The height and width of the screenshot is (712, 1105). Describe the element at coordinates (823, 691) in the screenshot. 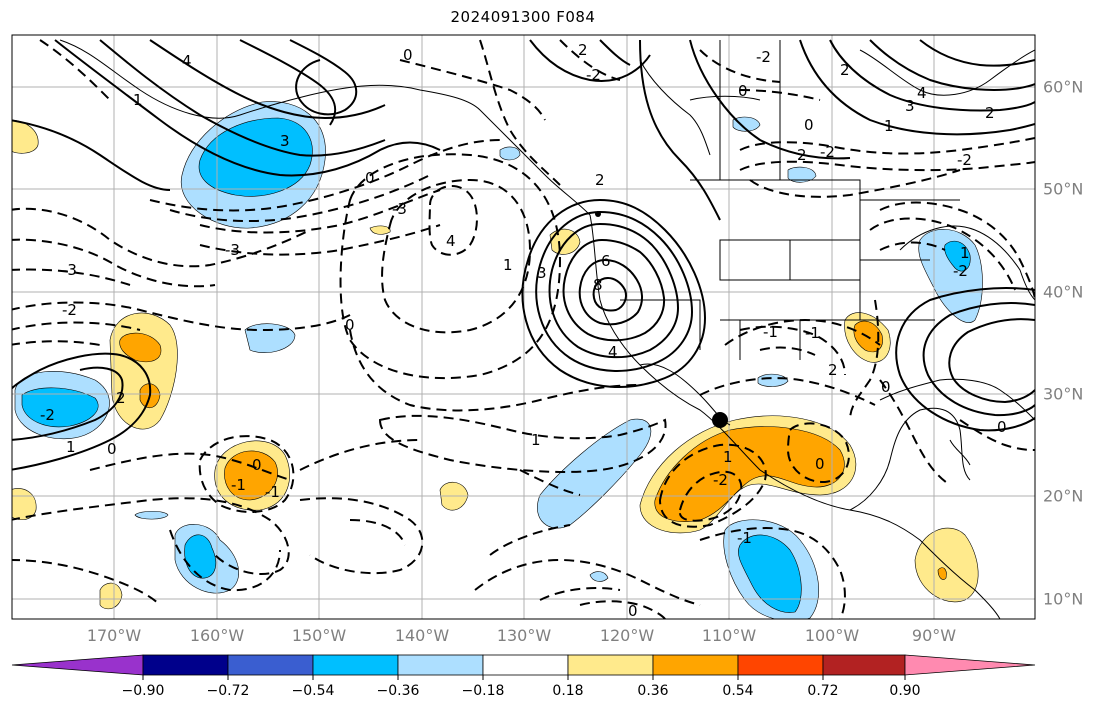

I see `colorbar-tick-label: 0.72` at that location.